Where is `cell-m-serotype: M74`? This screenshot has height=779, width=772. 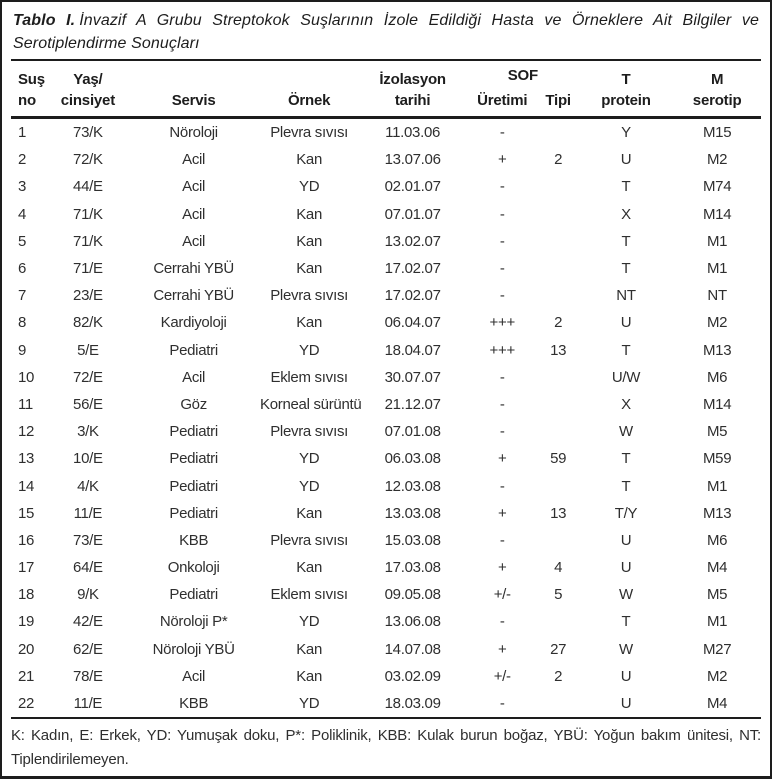
cell-m-serotype: M74 is located at coordinates (717, 187).